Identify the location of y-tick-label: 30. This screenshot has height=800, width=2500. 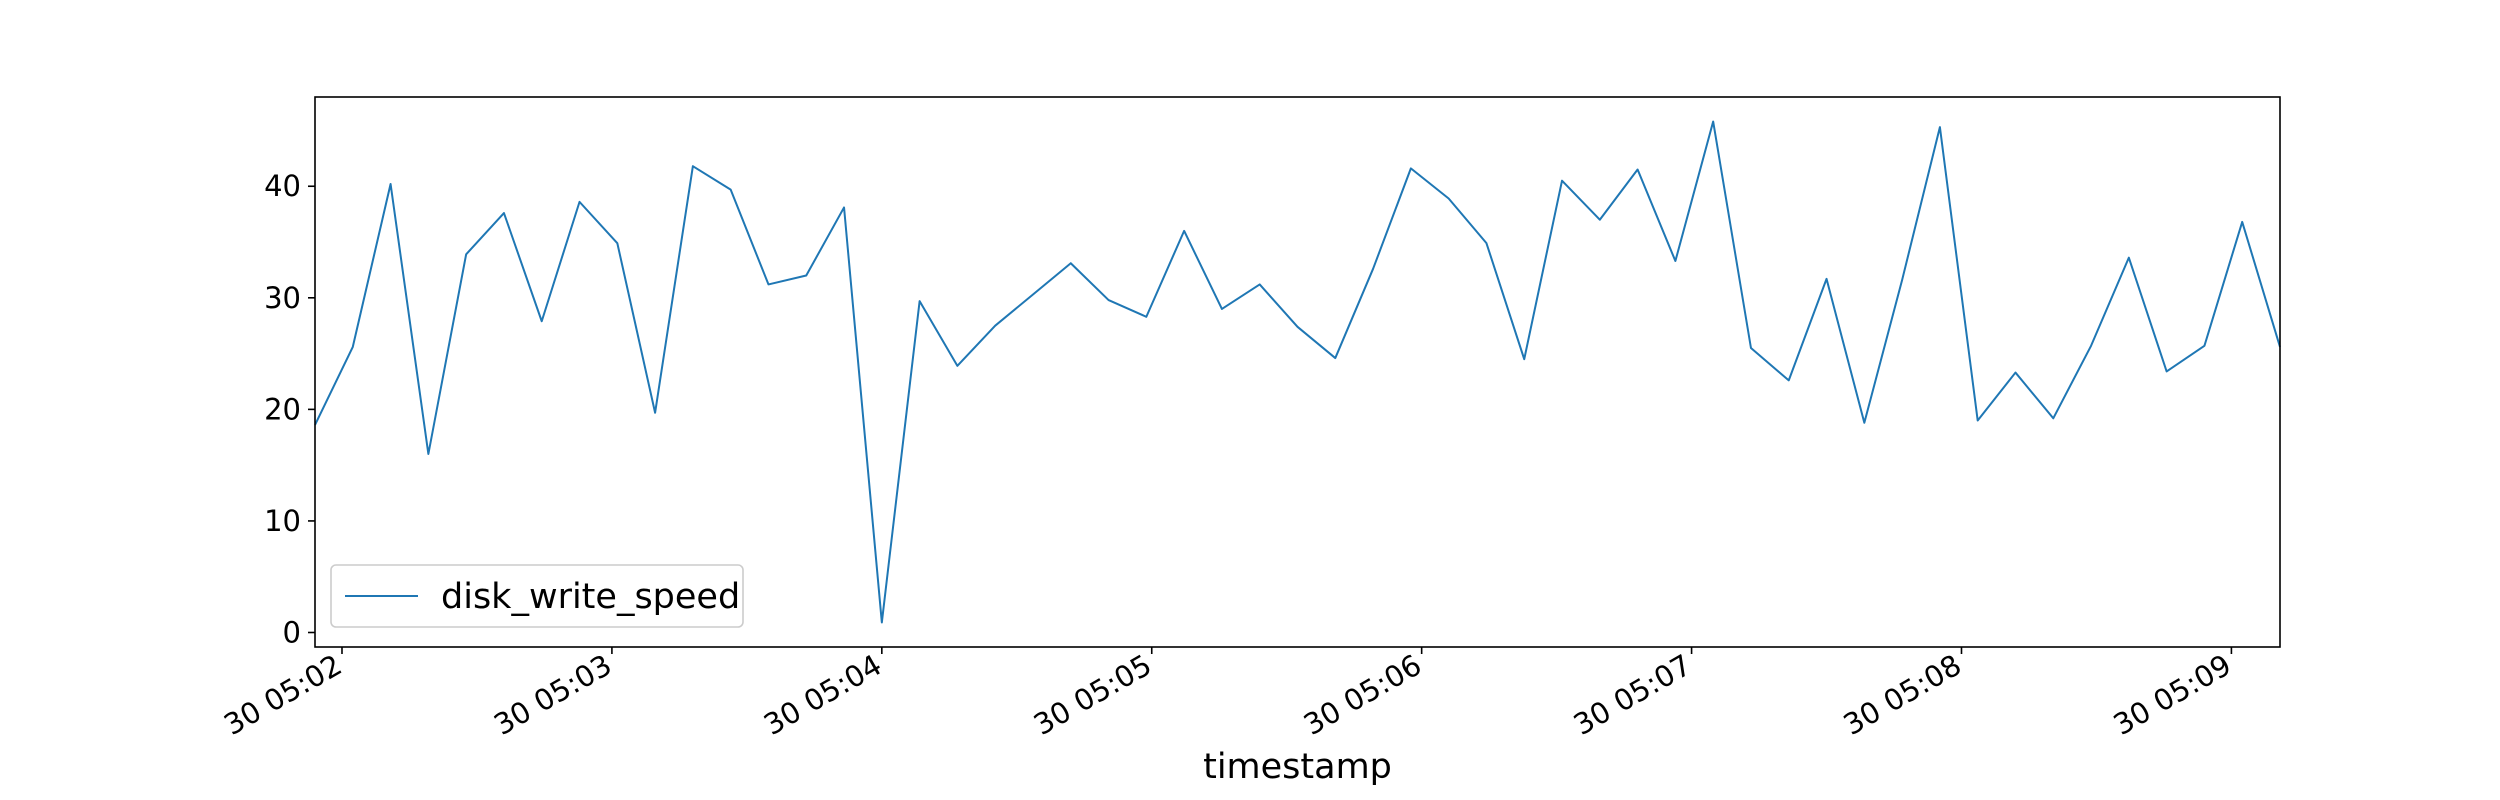
(282, 298).